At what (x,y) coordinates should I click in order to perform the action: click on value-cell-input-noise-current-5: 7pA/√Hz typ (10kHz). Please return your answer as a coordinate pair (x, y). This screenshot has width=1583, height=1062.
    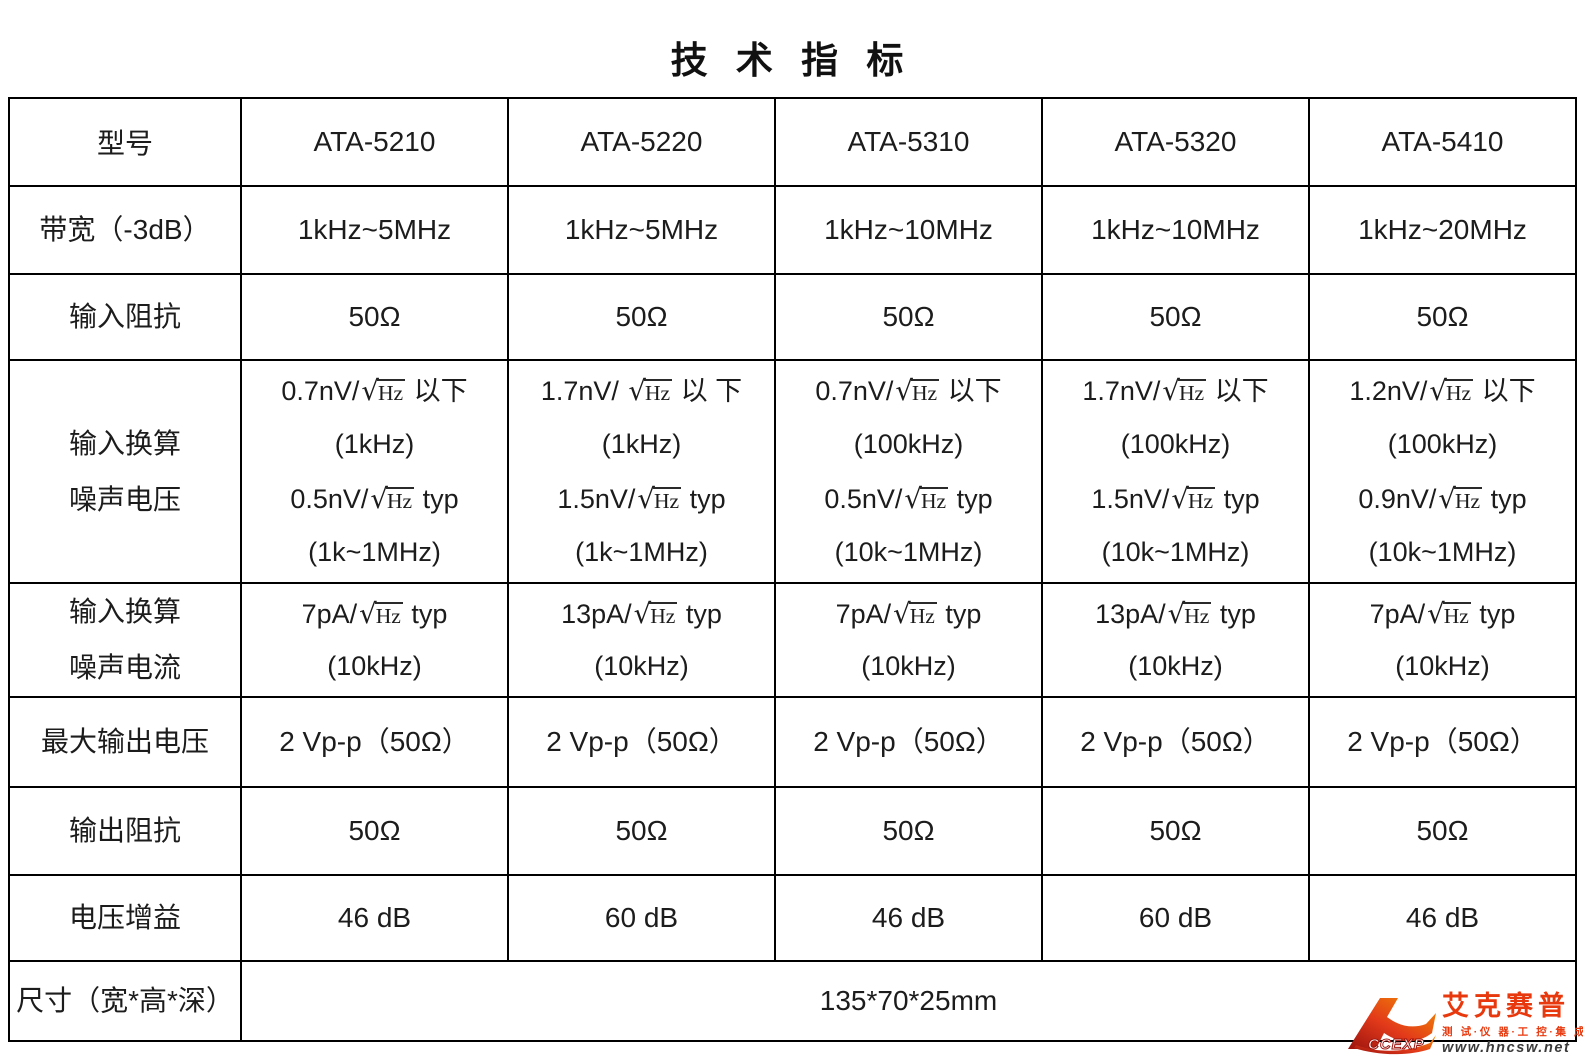
    Looking at the image, I should click on (1442, 640).